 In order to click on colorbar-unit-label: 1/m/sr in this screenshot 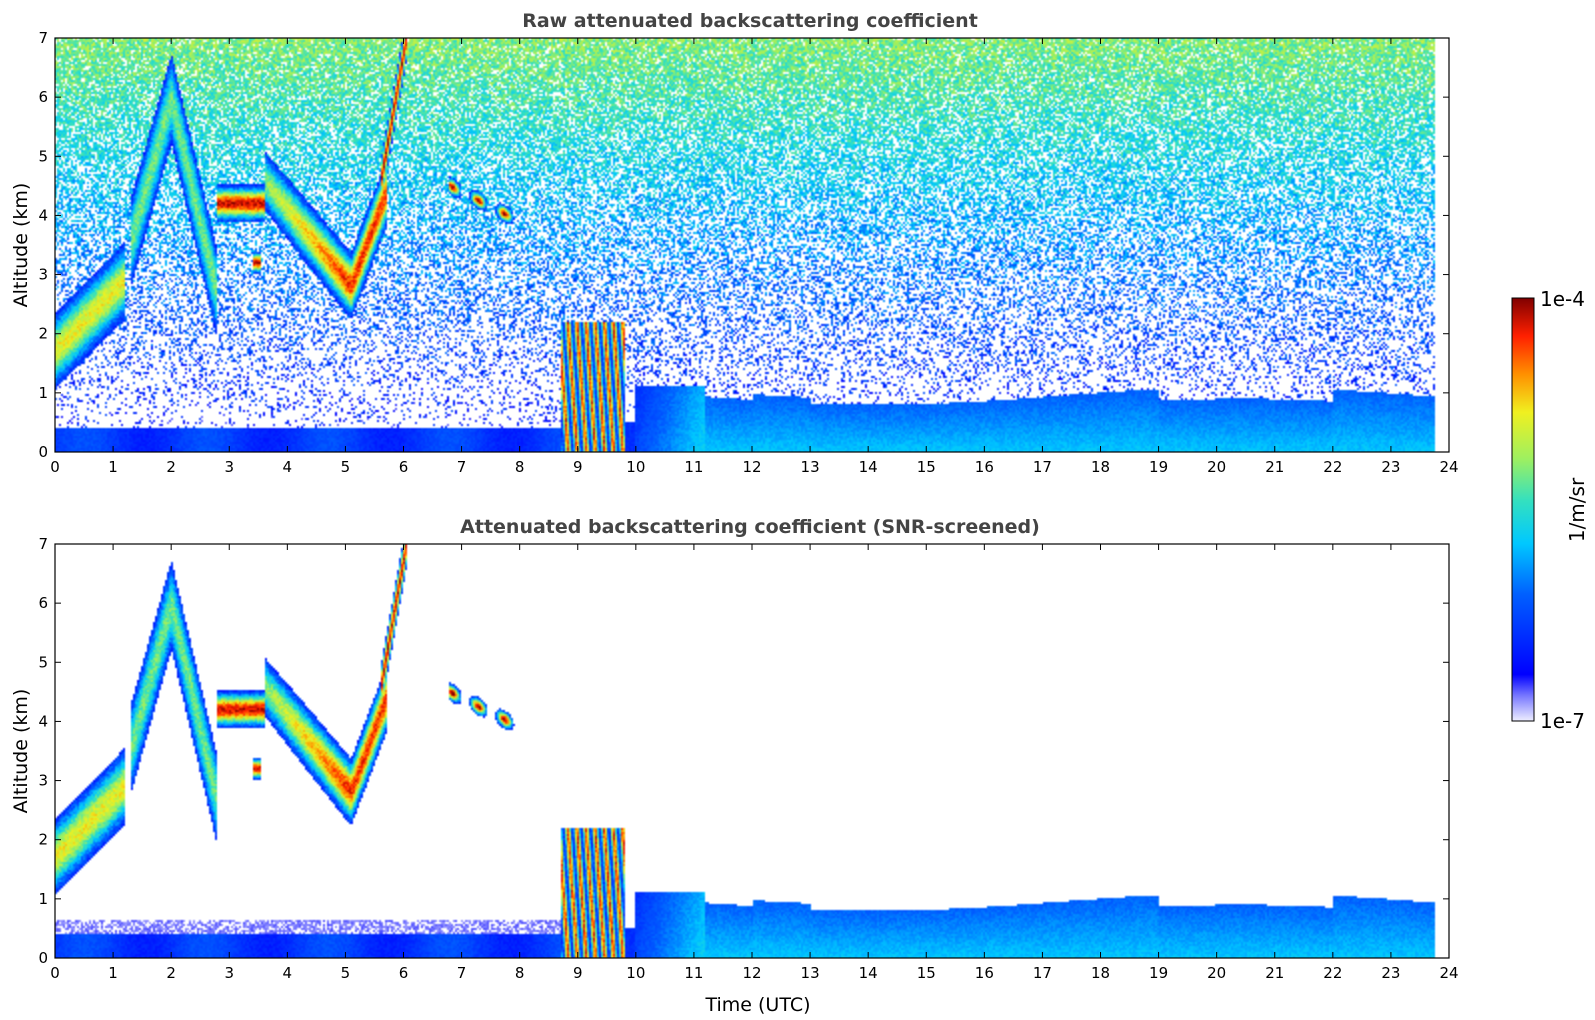, I will do `click(1577, 509)`.